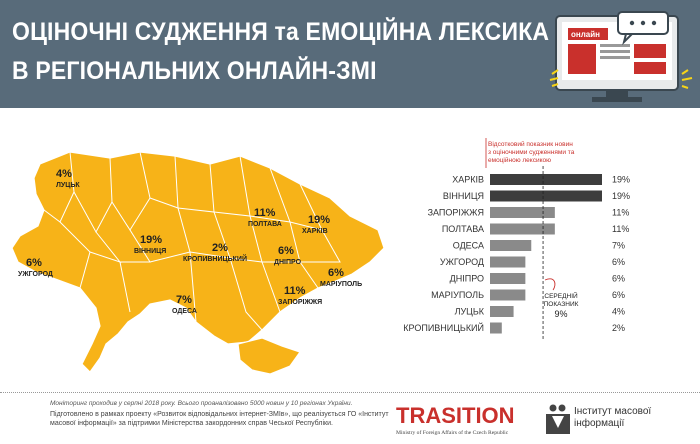  Describe the element at coordinates (184, 311) in the screenshot. I see `map-city-odesa: ОДЕСА` at that location.